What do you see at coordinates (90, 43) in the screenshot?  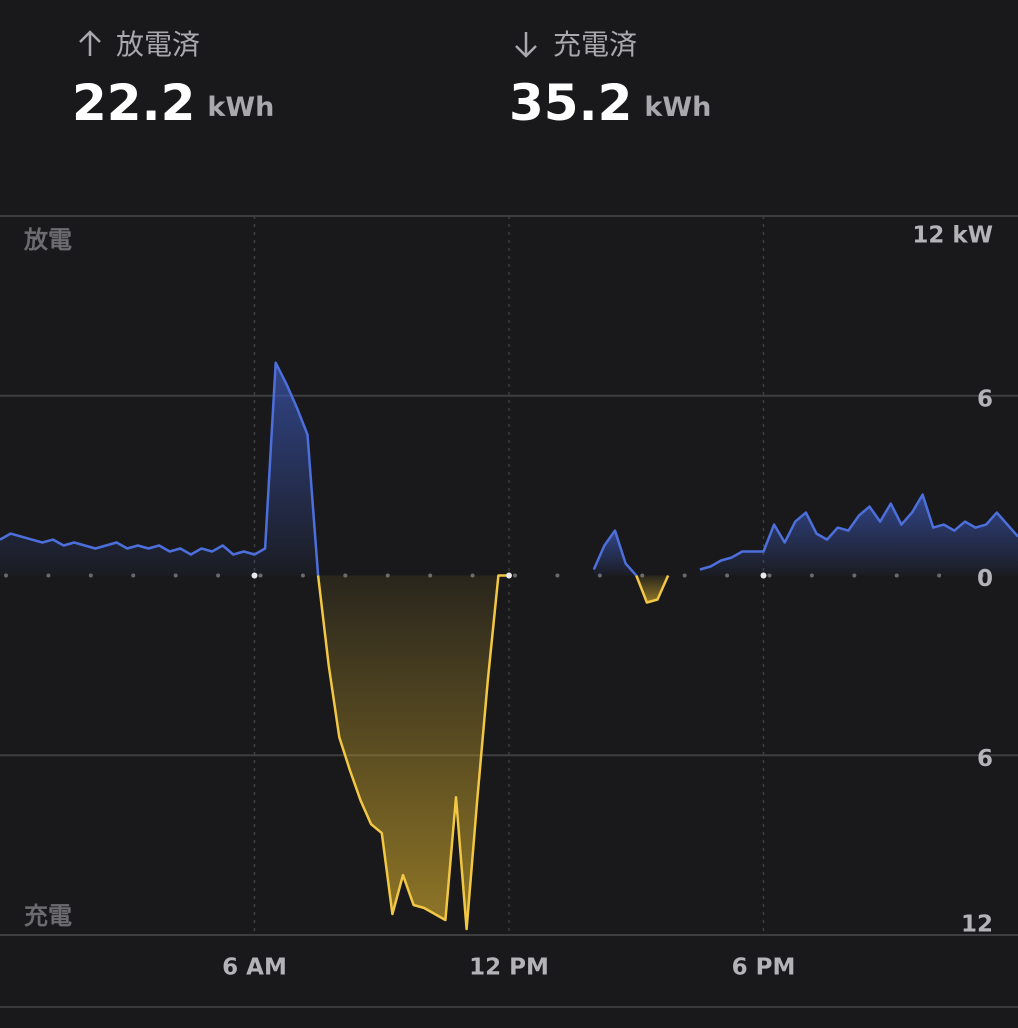 I see `up-arrow-icon` at bounding box center [90, 43].